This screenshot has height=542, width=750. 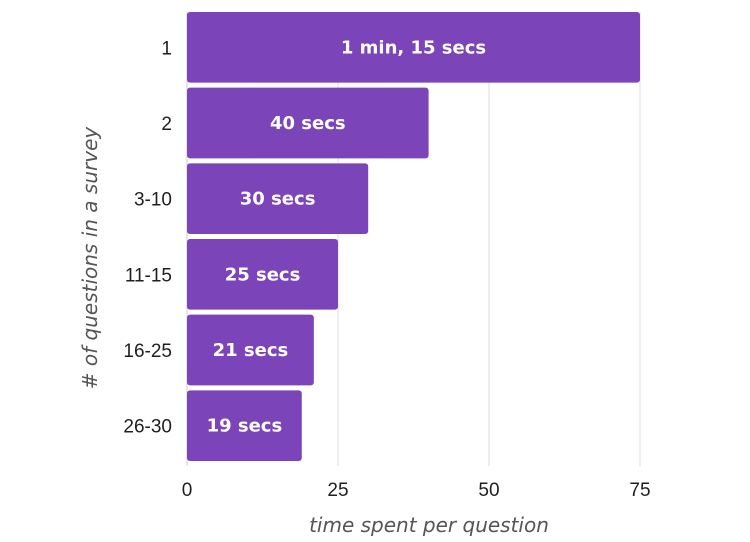 I want to click on y-tick-label: 16-25, so click(x=147, y=351).